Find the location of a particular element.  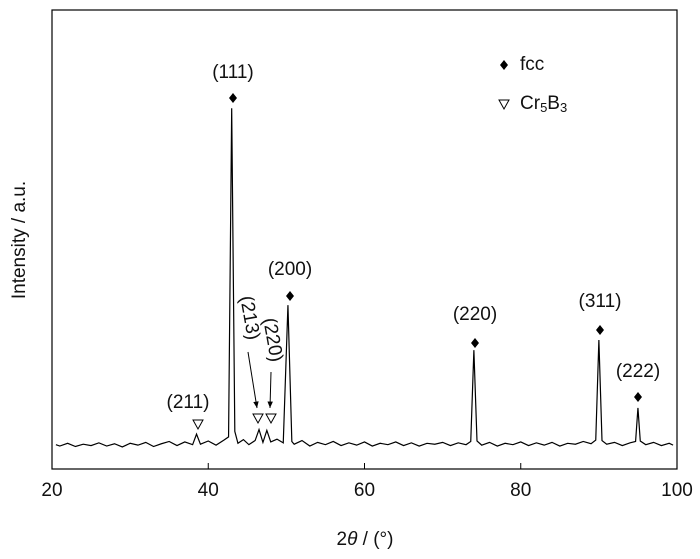

x-tick-label: 80 is located at coordinates (520, 490).